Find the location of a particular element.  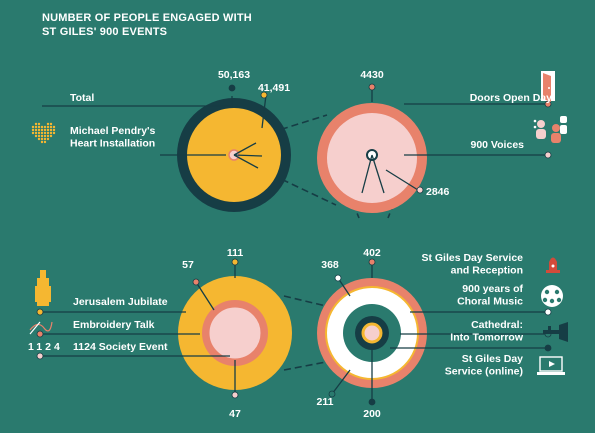

value-900-voices: 2846 is located at coordinates (438, 192).